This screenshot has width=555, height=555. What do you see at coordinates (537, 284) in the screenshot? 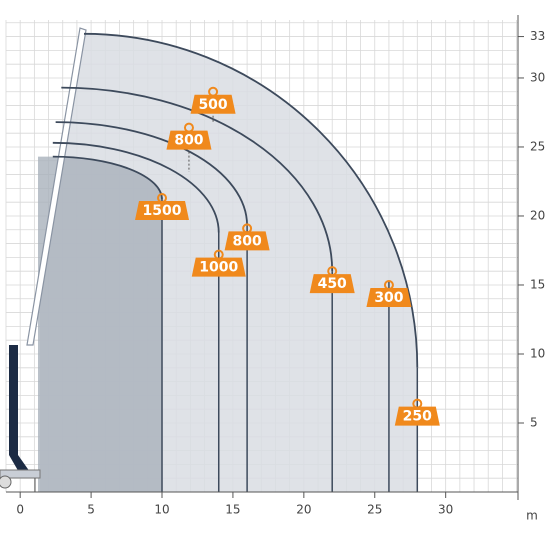
I see `y-tick-label: 15` at bounding box center [537, 284].